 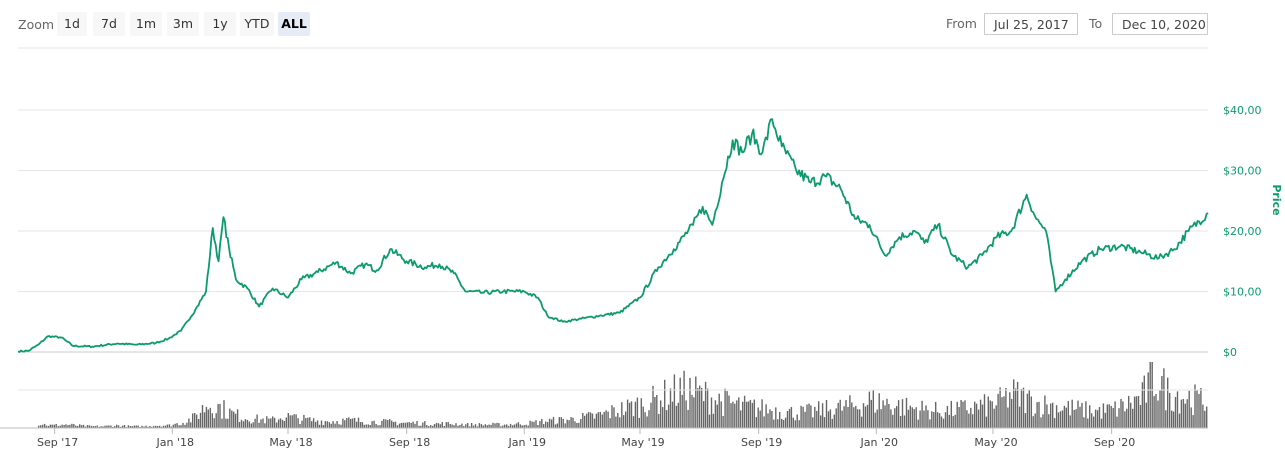 I want to click on zoom-1d-button: 1d, so click(x=72, y=24).